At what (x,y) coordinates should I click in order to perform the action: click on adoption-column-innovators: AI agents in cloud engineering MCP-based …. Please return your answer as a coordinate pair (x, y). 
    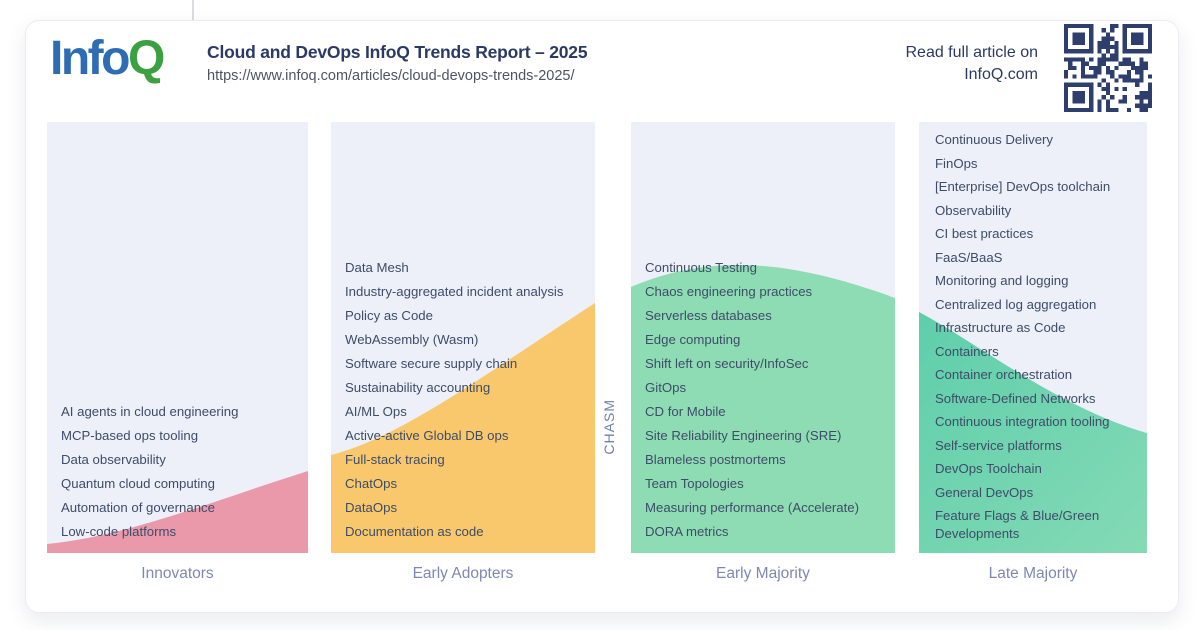
    Looking at the image, I should click on (177, 337).